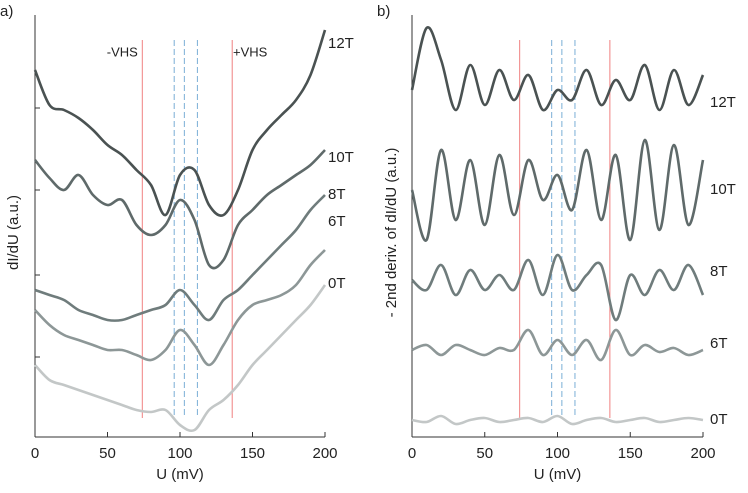 This screenshot has width=748, height=493. Describe the element at coordinates (383, 11) in the screenshot. I see `panel-label: b)` at that location.